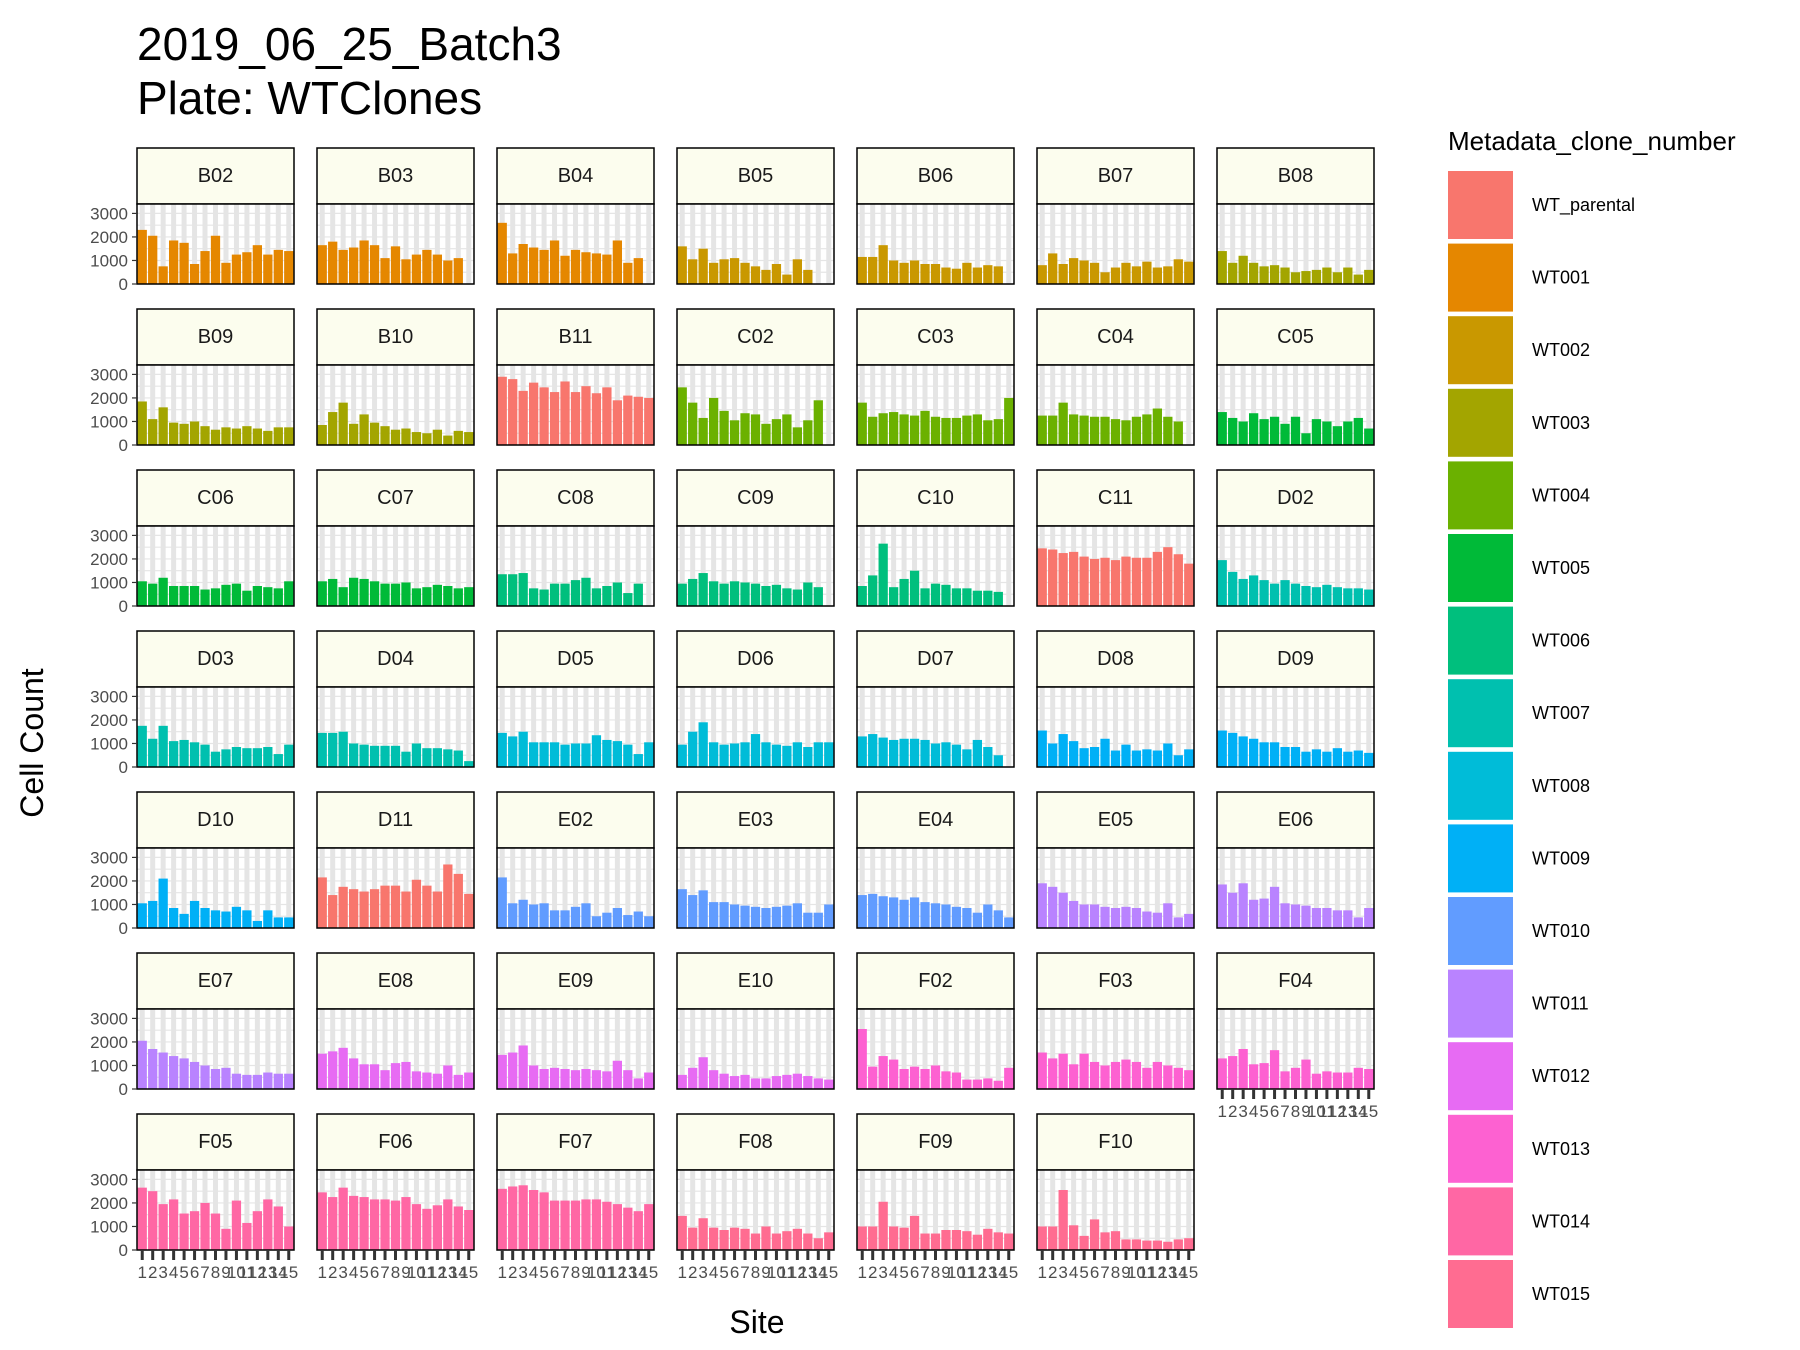 Image resolution: width=1800 pixels, height=1350 pixels. What do you see at coordinates (935, 699) in the screenshot?
I see `facet-panel-D07: D07` at bounding box center [935, 699].